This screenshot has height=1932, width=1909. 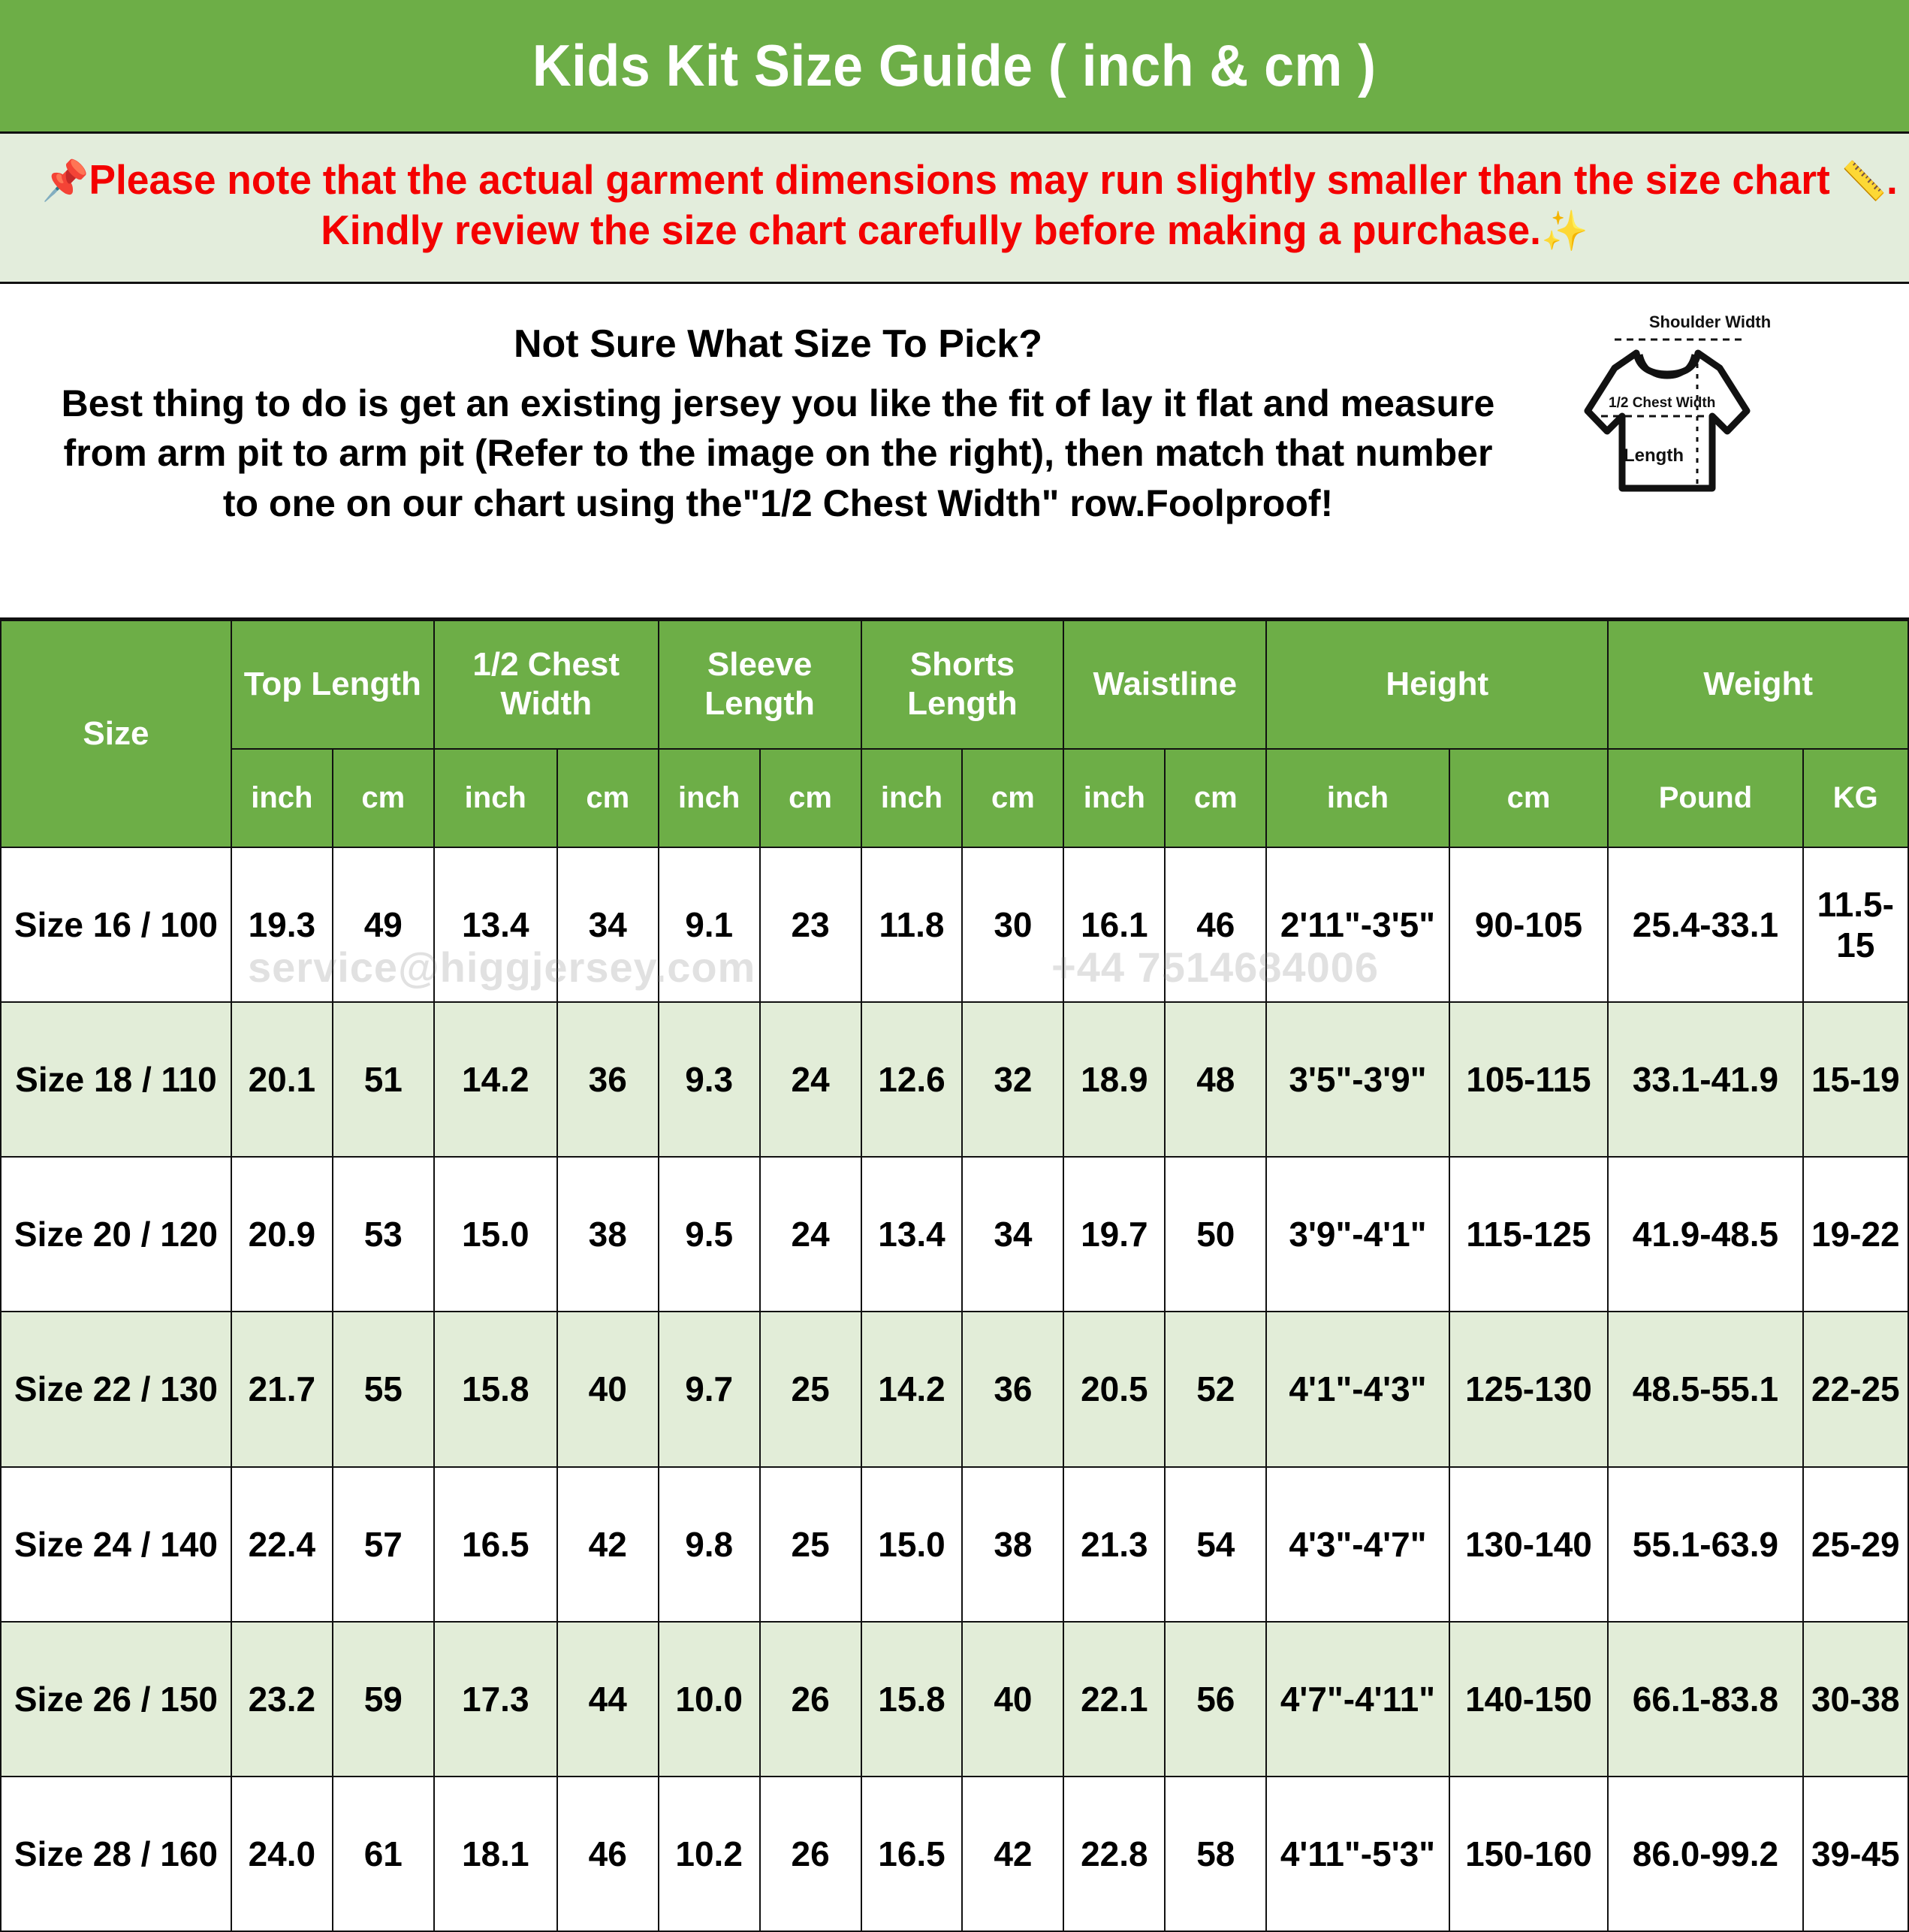 I want to click on measurement-cell: 19.3, so click(x=281, y=925).